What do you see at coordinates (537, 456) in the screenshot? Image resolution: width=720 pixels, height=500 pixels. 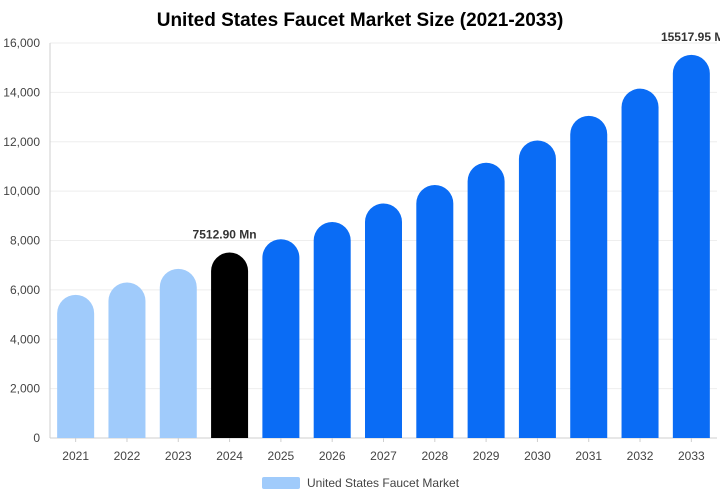 I see `x-tick-label: 2030` at bounding box center [537, 456].